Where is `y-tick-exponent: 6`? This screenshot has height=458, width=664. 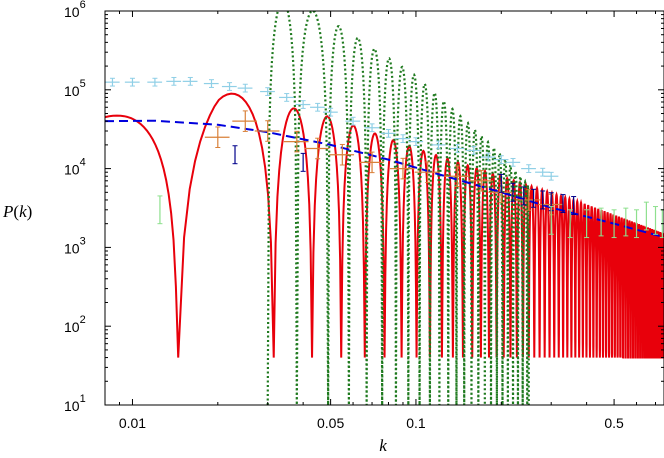
y-tick-exponent: 6 is located at coordinates (83, 5).